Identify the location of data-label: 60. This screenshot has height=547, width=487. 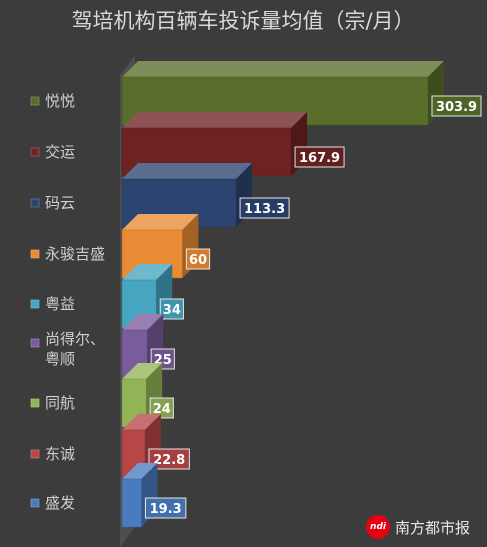
(198, 260).